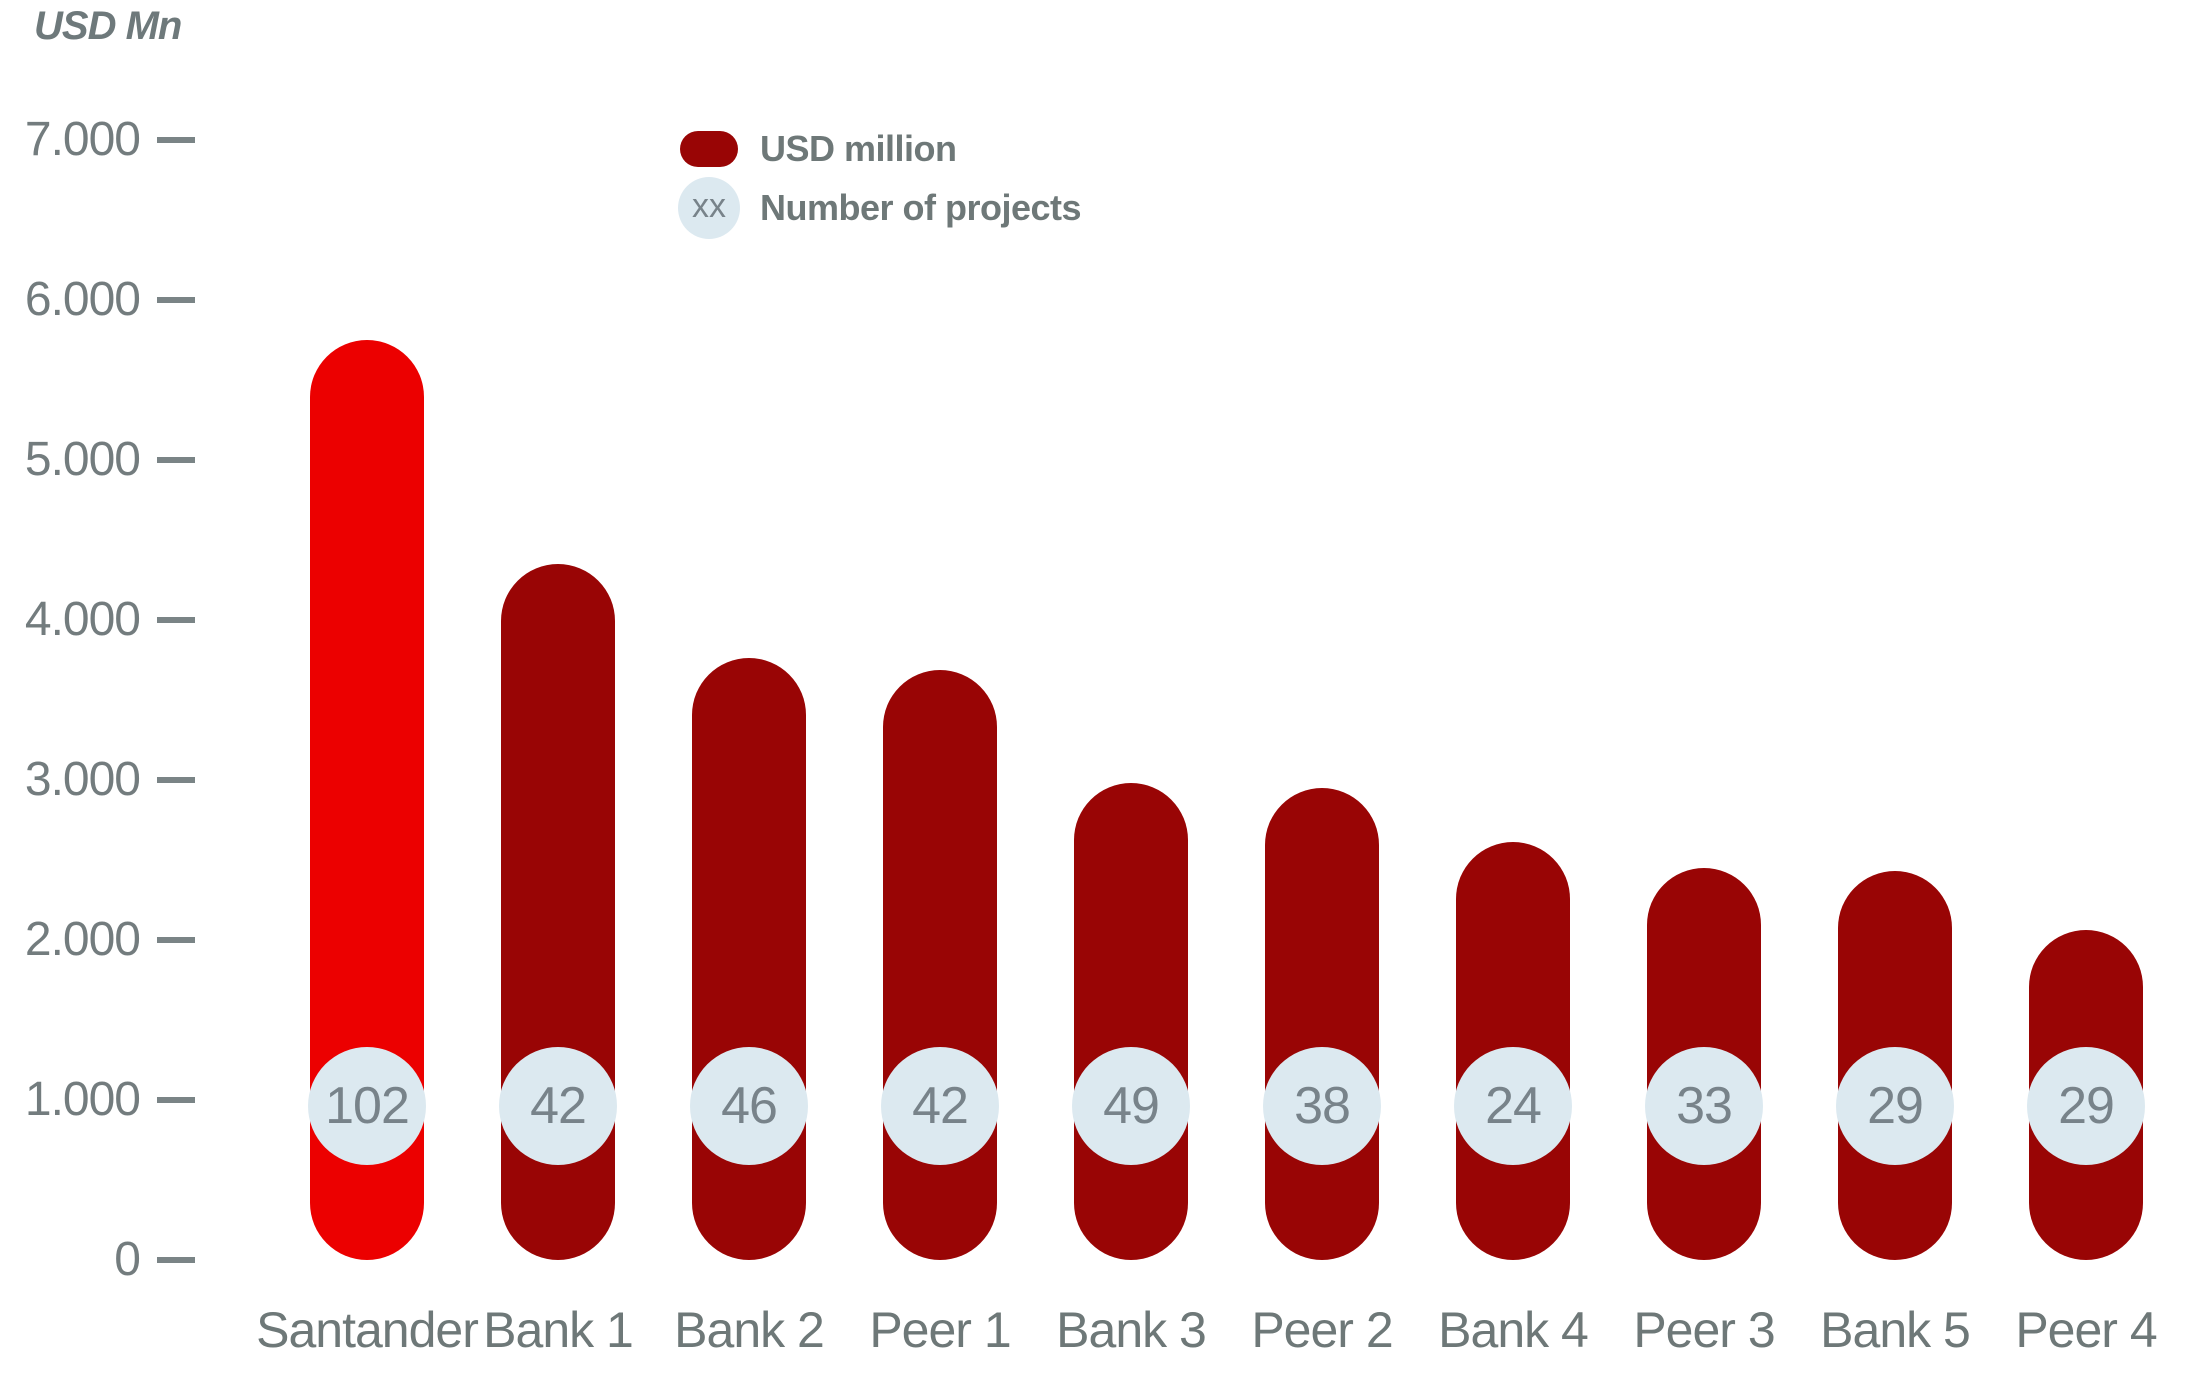 Image resolution: width=2200 pixels, height=1380 pixels. Describe the element at coordinates (82, 939) in the screenshot. I see `y-tick-label: 2.000` at that location.